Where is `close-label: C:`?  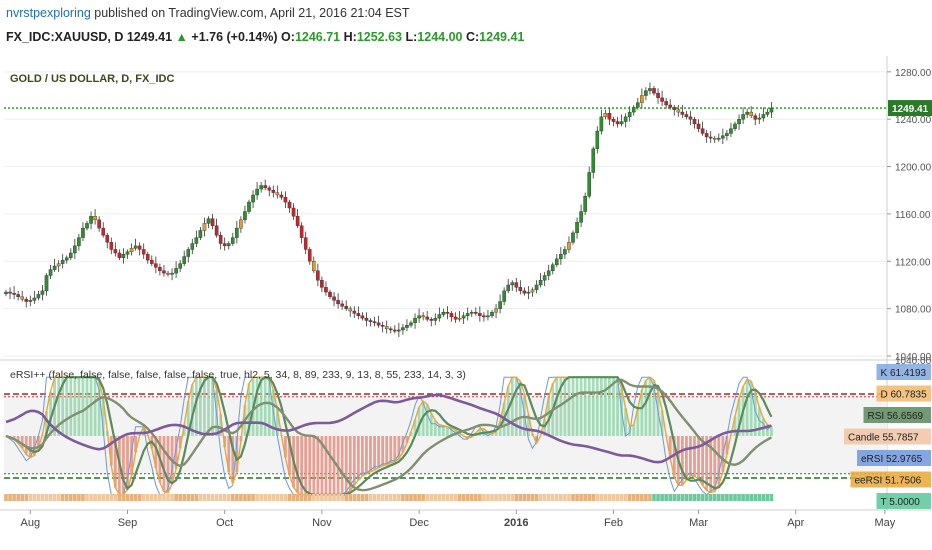 close-label: C: is located at coordinates (472, 37).